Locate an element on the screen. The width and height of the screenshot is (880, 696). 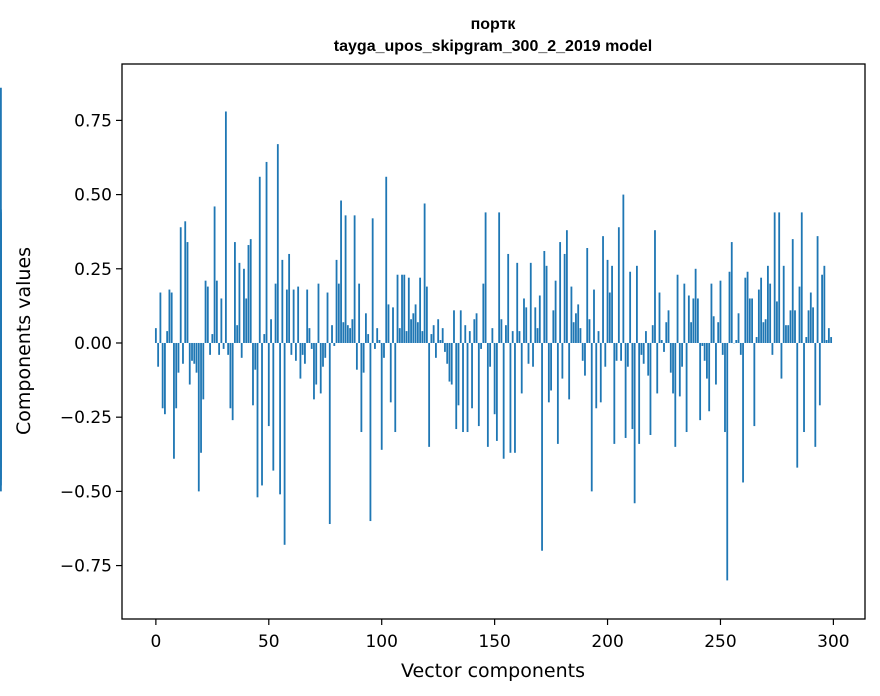
chart-subtitle: tayga_upos_skipgram_300_2_2019 model is located at coordinates (493, 46).